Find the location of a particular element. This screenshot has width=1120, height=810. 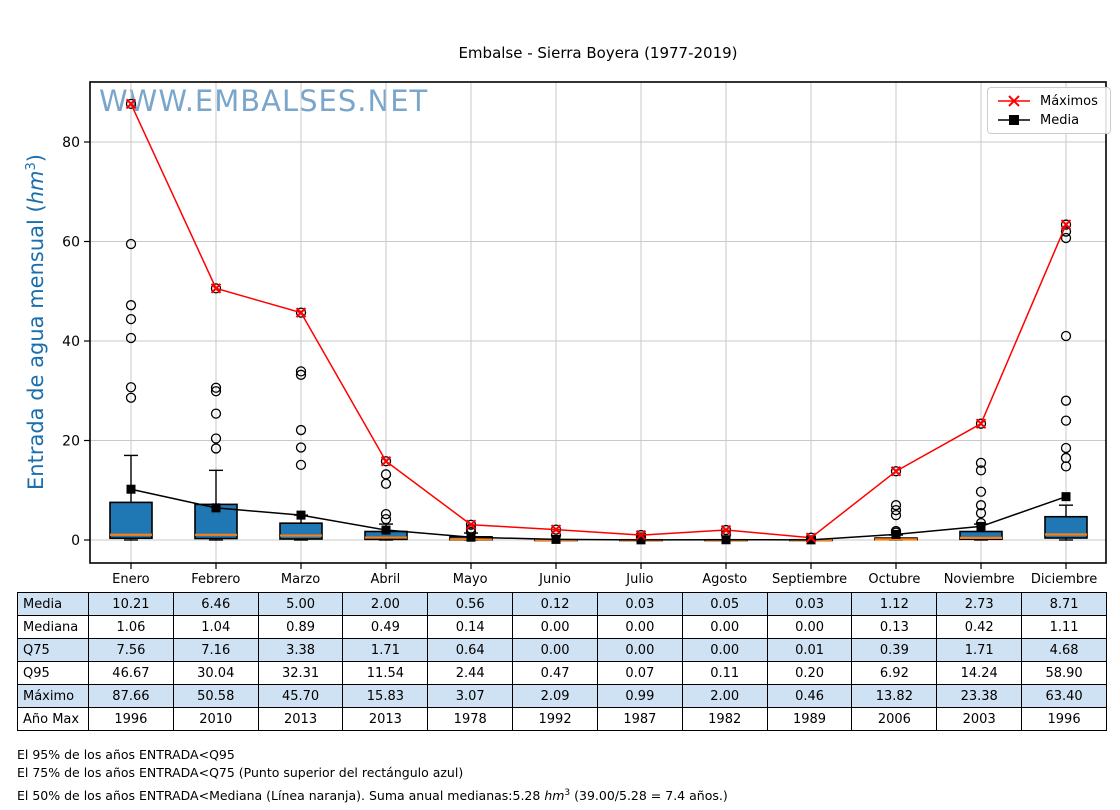

table-cell: 50.58 is located at coordinates (215, 696).